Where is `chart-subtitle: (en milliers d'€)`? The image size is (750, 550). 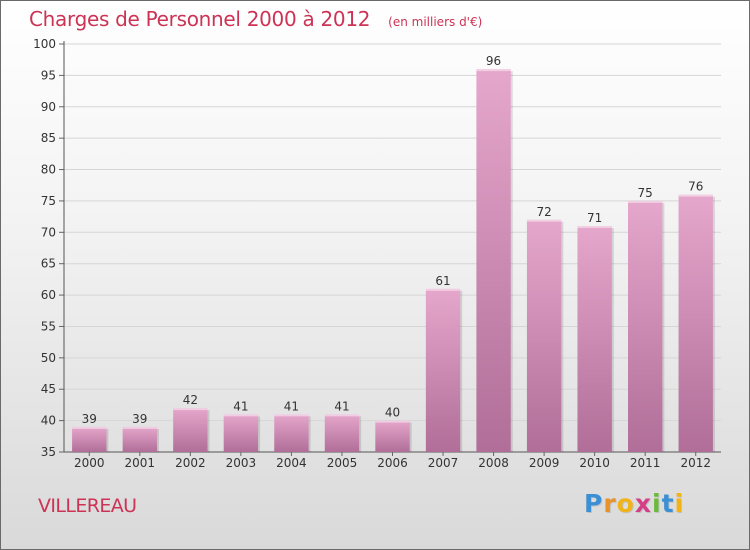 chart-subtitle: (en milliers d'€) is located at coordinates (435, 22).